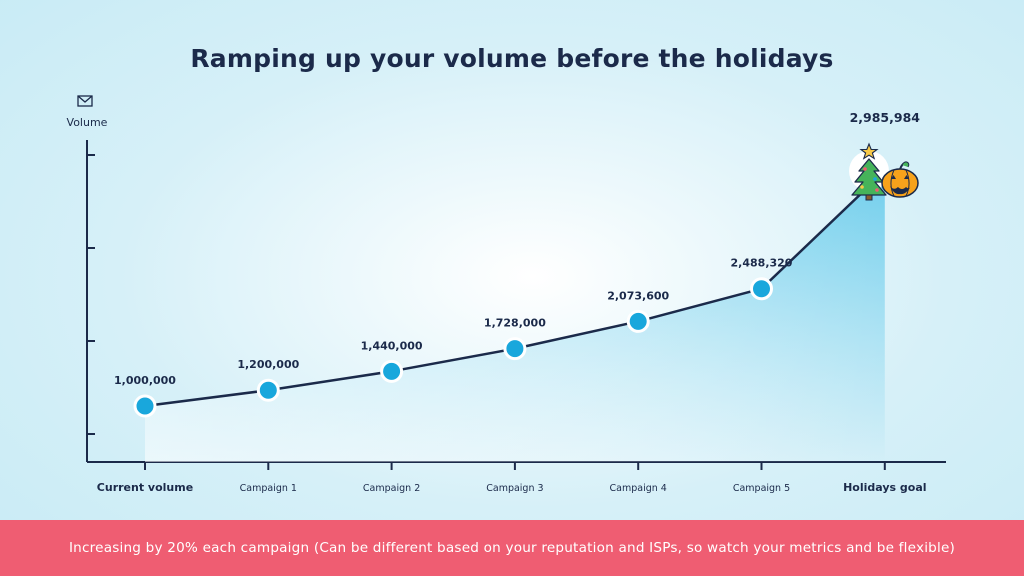 This screenshot has width=1024, height=576. I want to click on holiday-icon-group, so click(884, 171).